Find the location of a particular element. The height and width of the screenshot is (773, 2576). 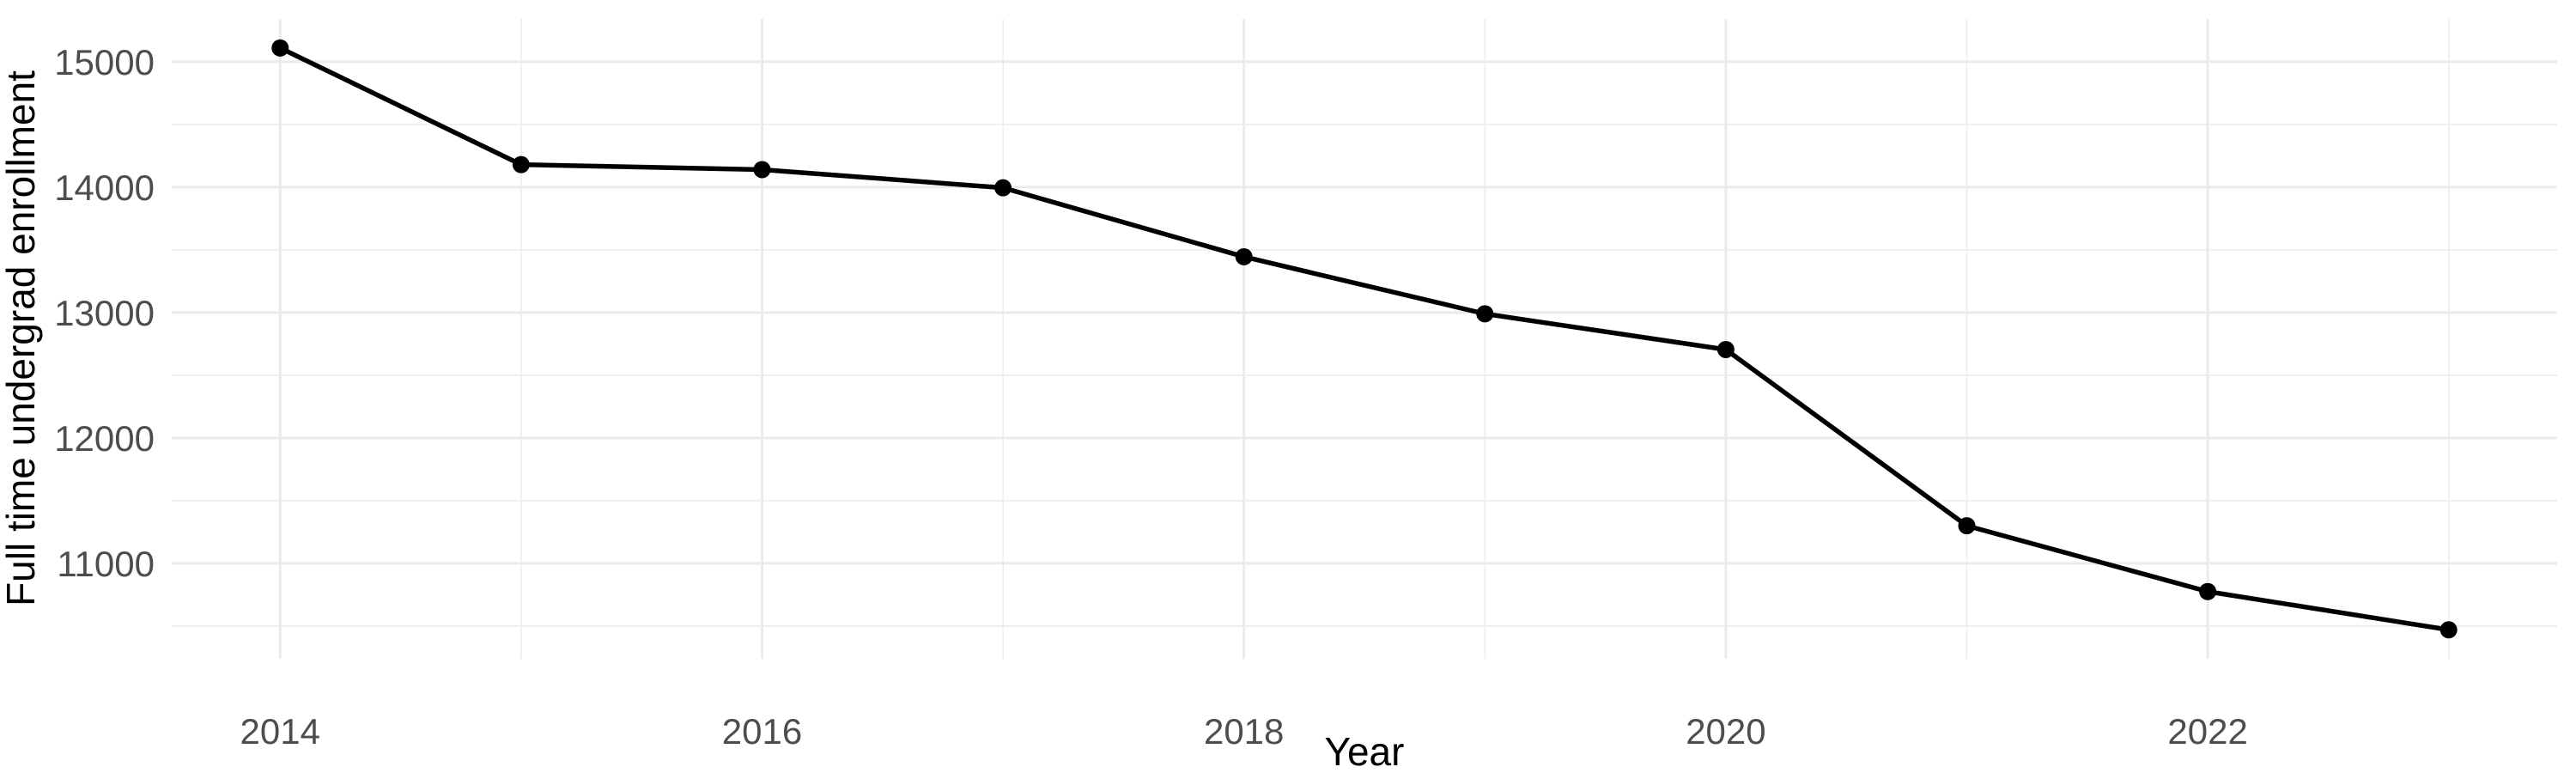

x-tick-label: 2018 is located at coordinates (1244, 731).